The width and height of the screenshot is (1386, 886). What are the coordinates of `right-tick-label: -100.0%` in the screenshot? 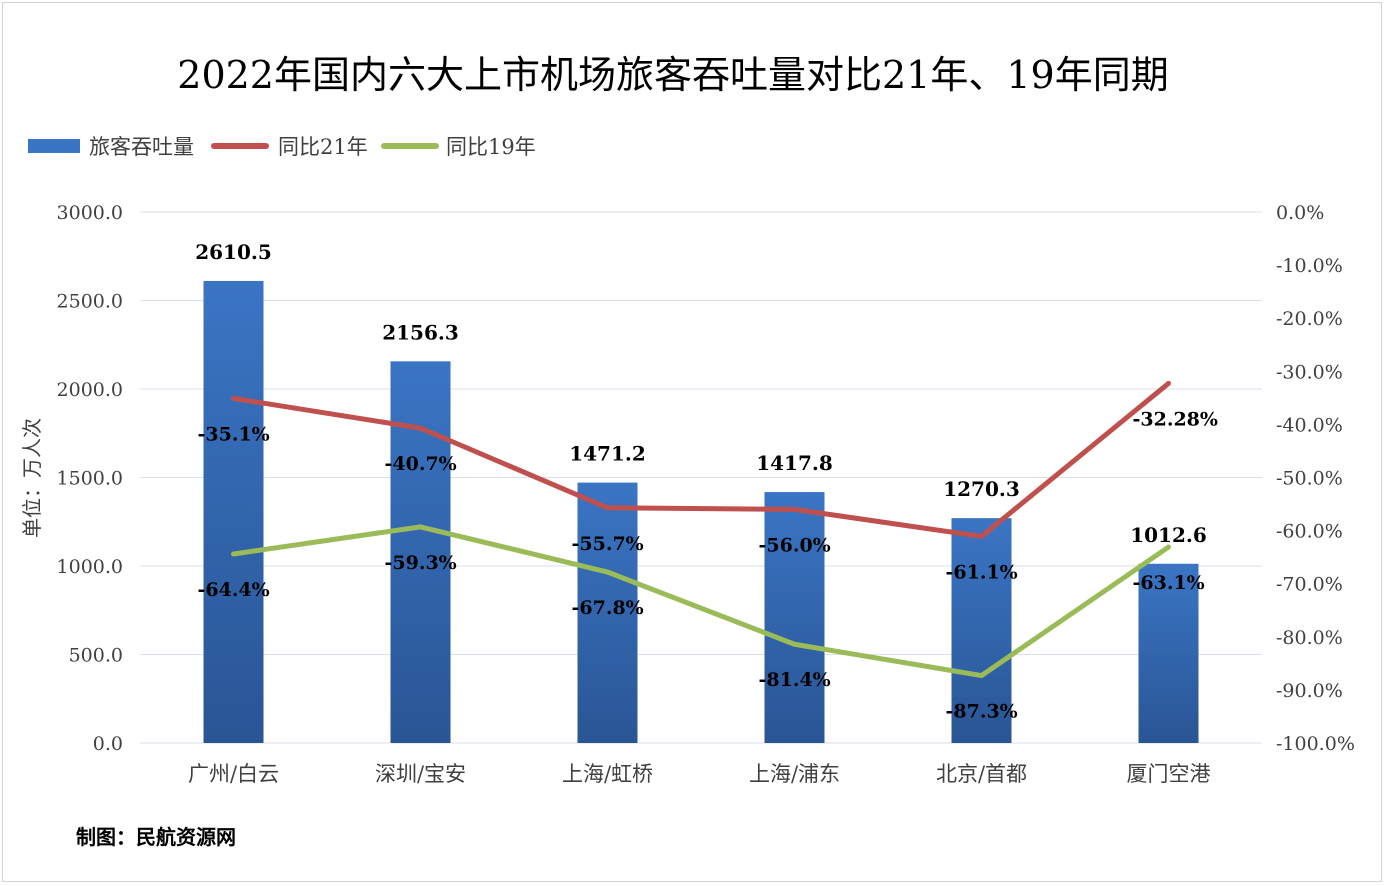 It's located at (1315, 744).